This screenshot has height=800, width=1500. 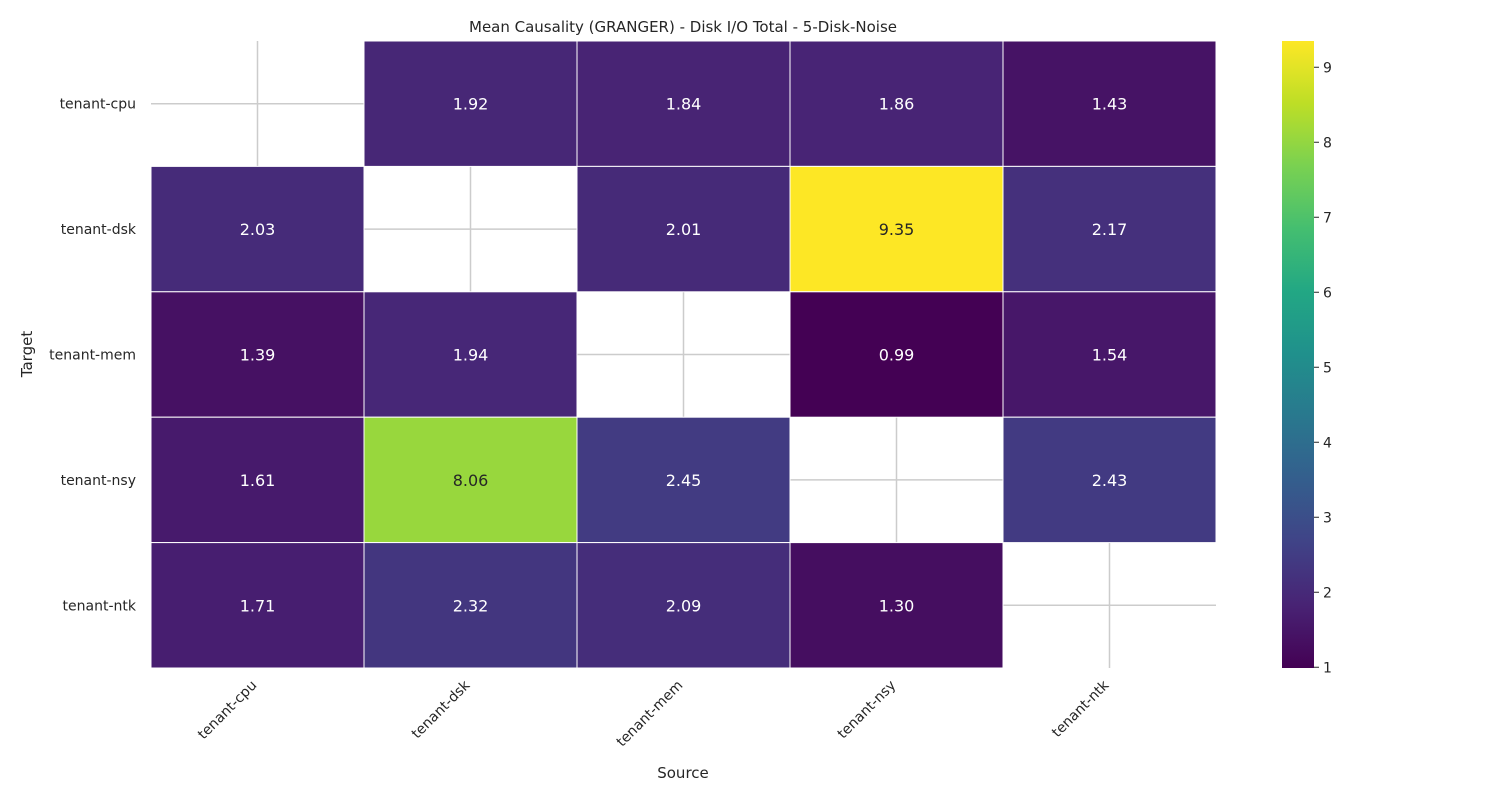 I want to click on cell-value-label: 1.61, so click(x=258, y=480).